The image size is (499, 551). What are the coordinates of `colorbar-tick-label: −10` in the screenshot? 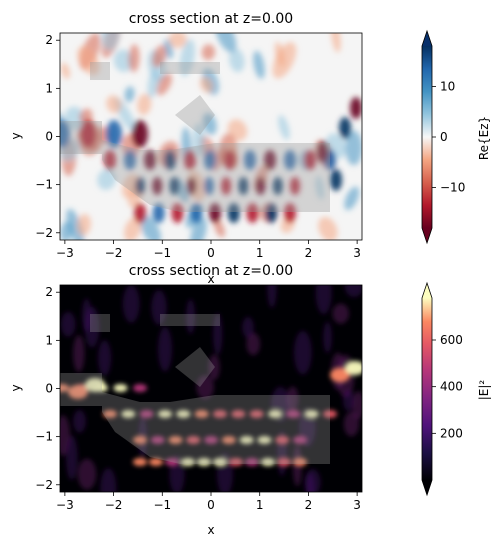 It's located at (452, 188).